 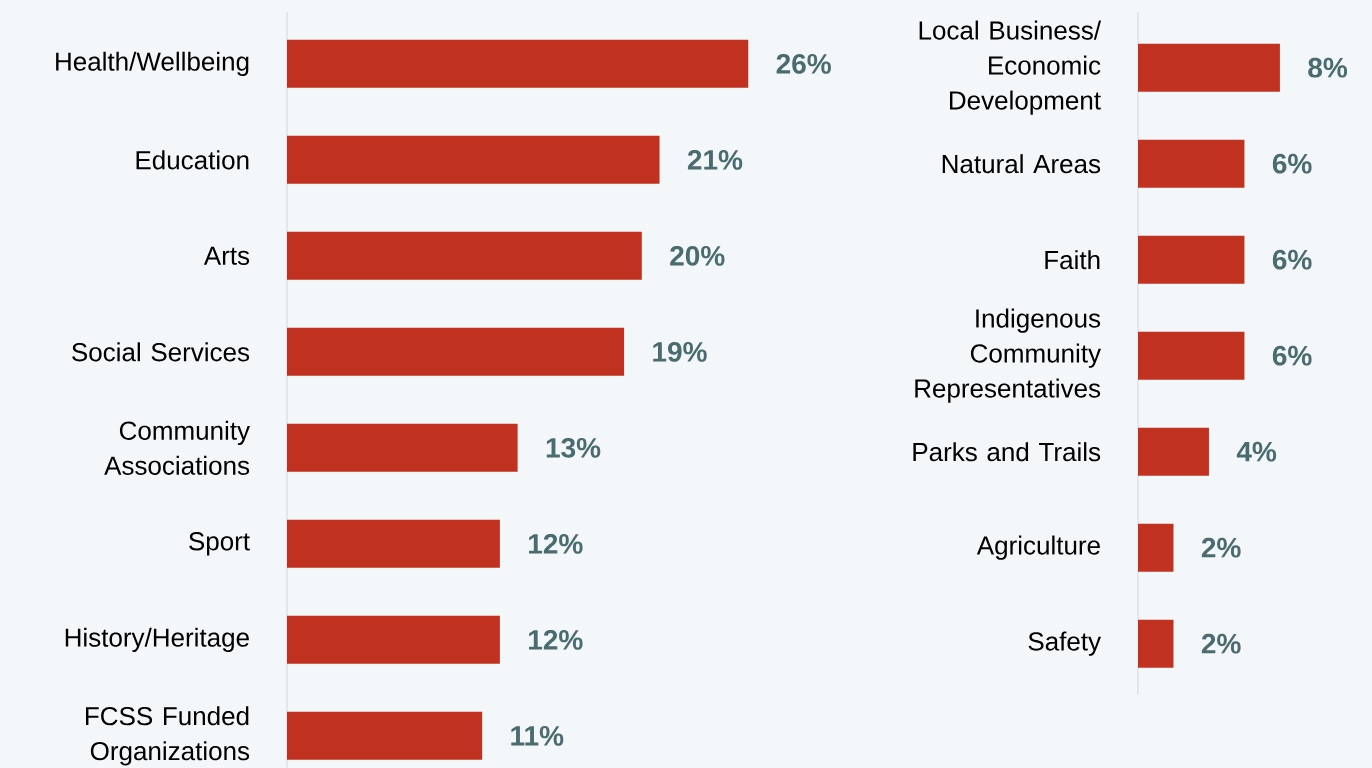 I want to click on data-label: 13%, so click(x=573, y=447).